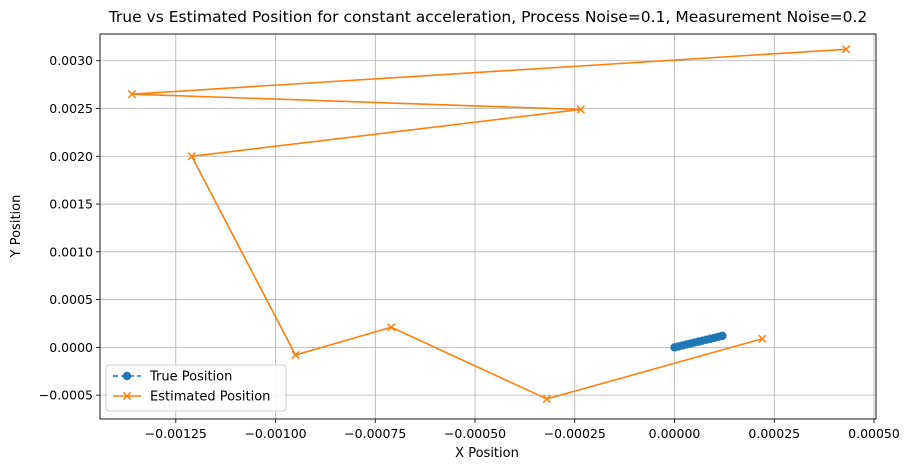  I want to click on y-tick-label: 0.0000, so click(71, 347).